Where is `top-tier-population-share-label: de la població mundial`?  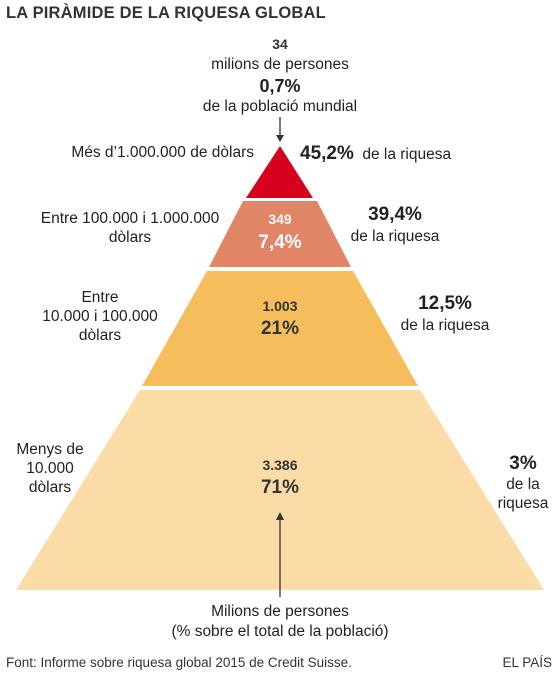
top-tier-population-share-label: de la població mundial is located at coordinates (280, 106).